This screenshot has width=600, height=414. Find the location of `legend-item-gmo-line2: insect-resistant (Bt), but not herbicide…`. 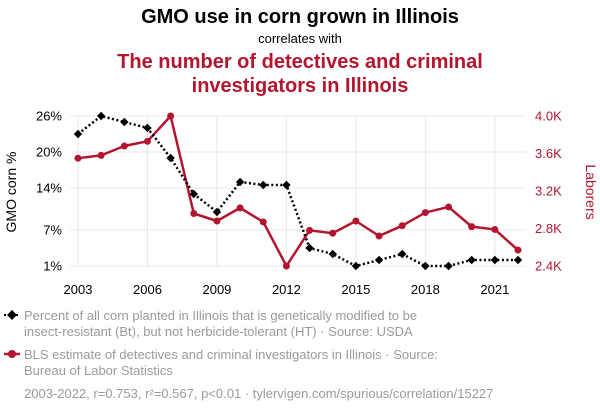

legend-item-gmo-line2: insect-resistant (Bt), but not herbicide… is located at coordinates (218, 331).